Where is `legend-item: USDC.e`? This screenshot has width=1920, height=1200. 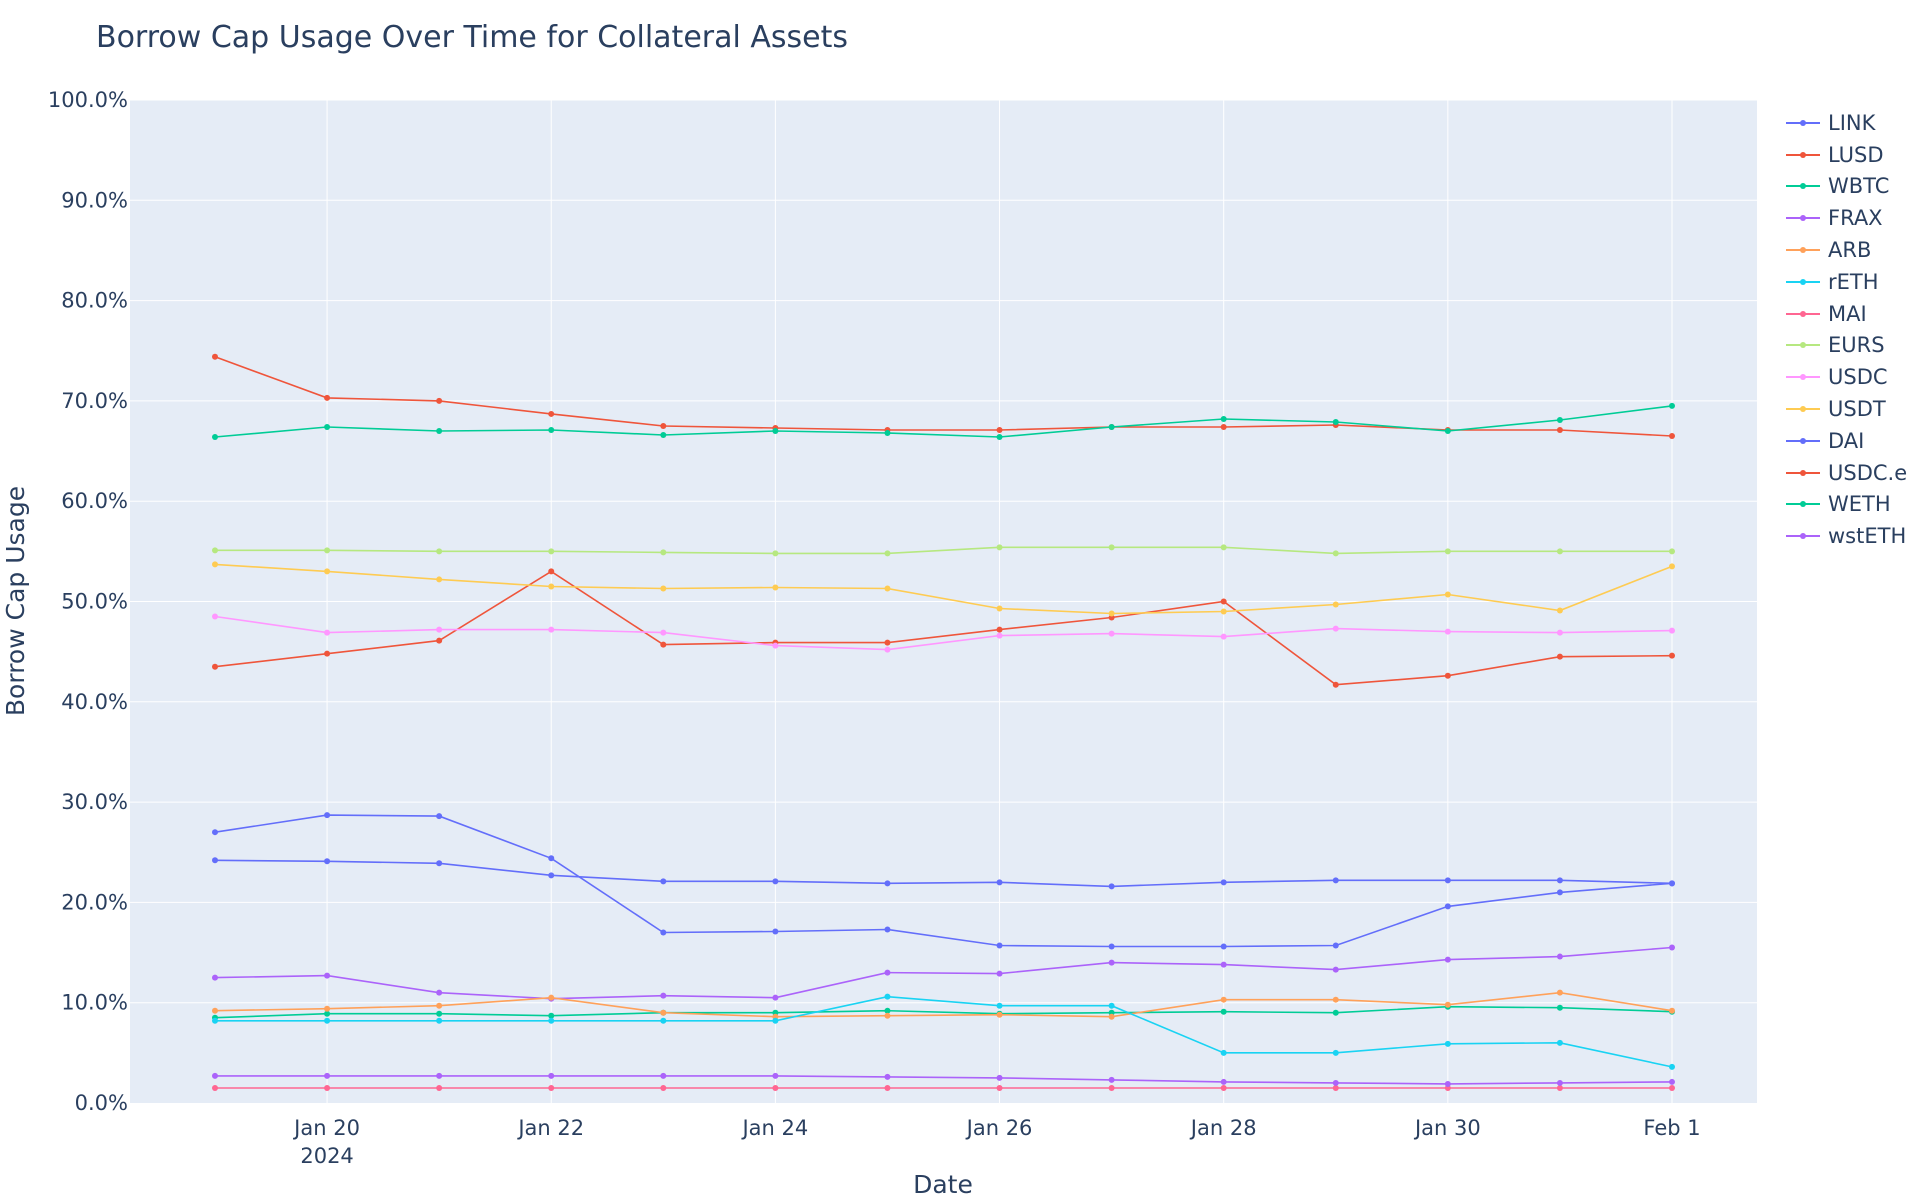
legend-item: USDC.e is located at coordinates (1846, 473).